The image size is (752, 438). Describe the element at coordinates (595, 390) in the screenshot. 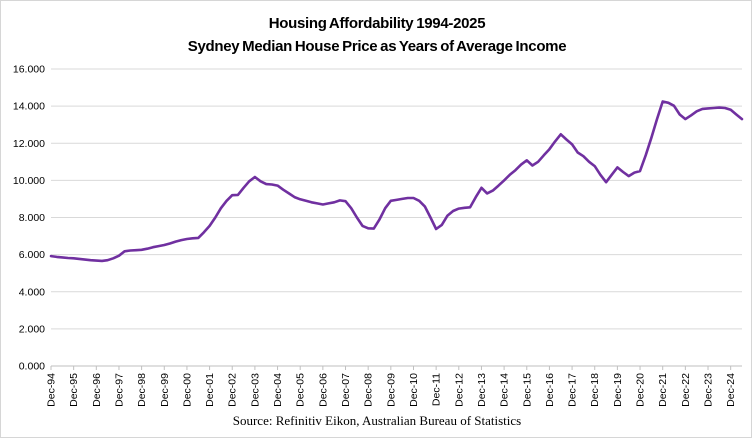

I see `x-axis-tick-label: Dec-18` at that location.